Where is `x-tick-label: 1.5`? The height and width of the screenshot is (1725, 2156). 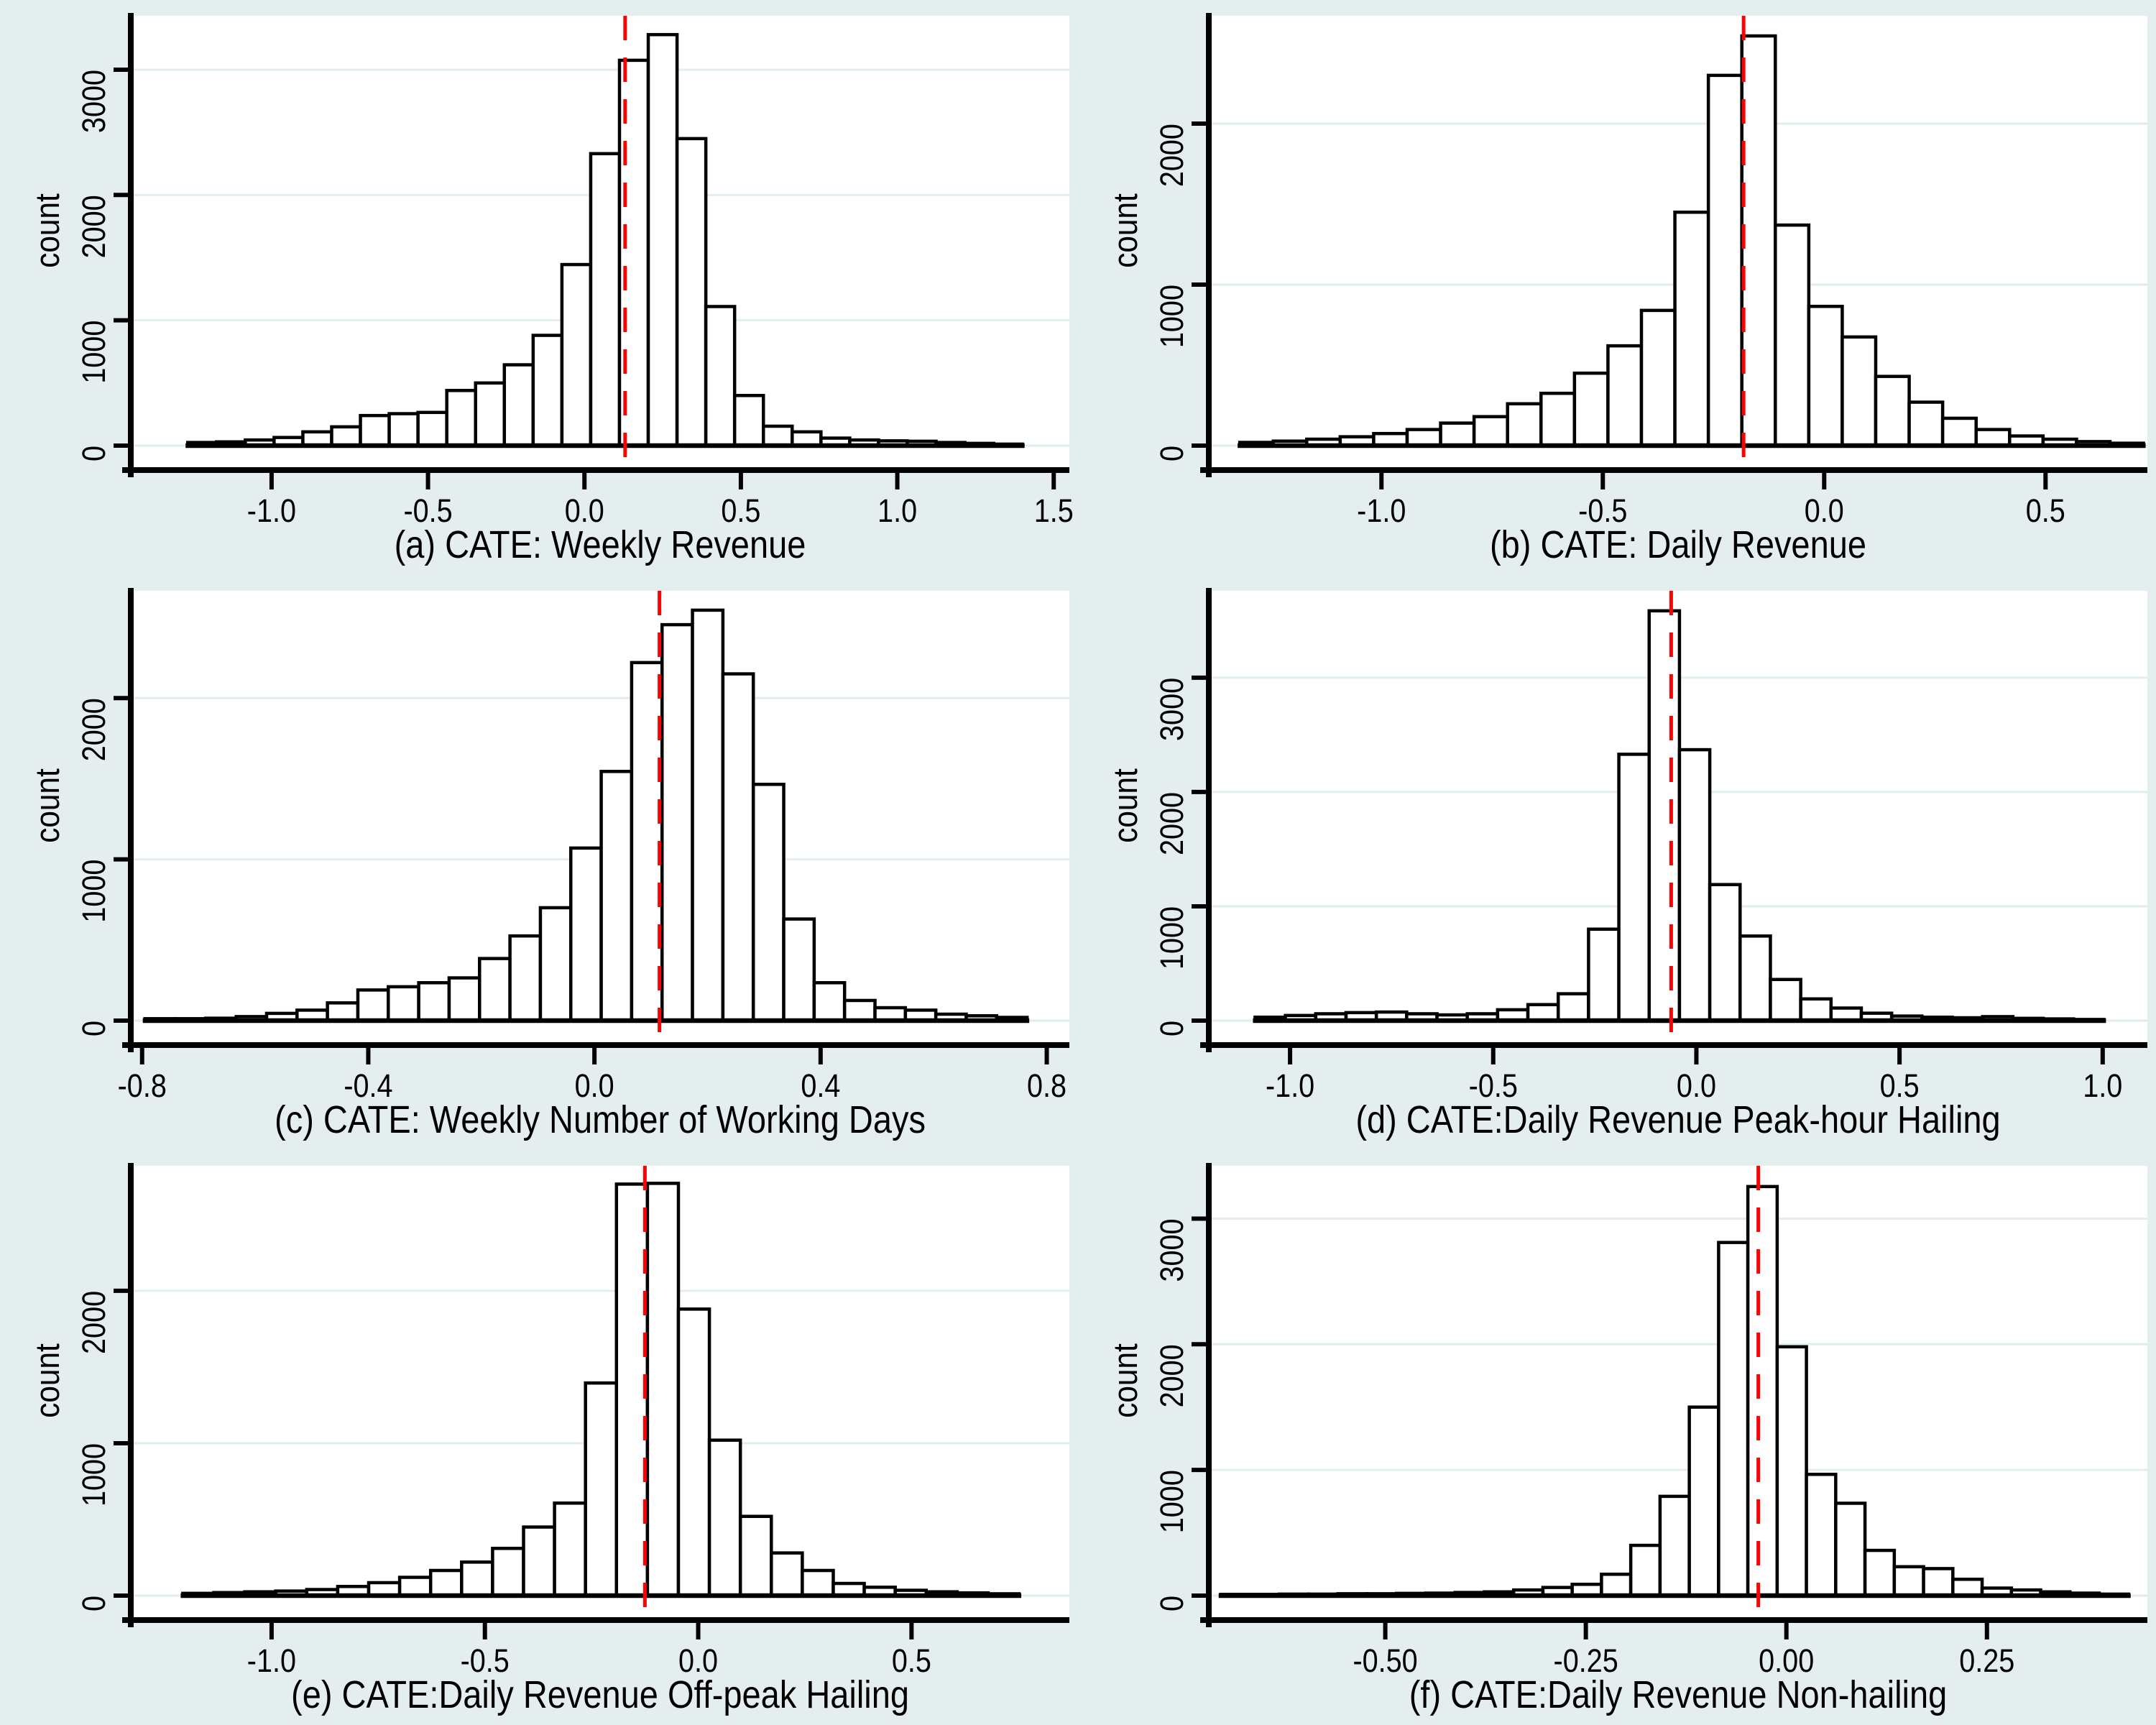 x-tick-label: 1.5 is located at coordinates (1054, 511).